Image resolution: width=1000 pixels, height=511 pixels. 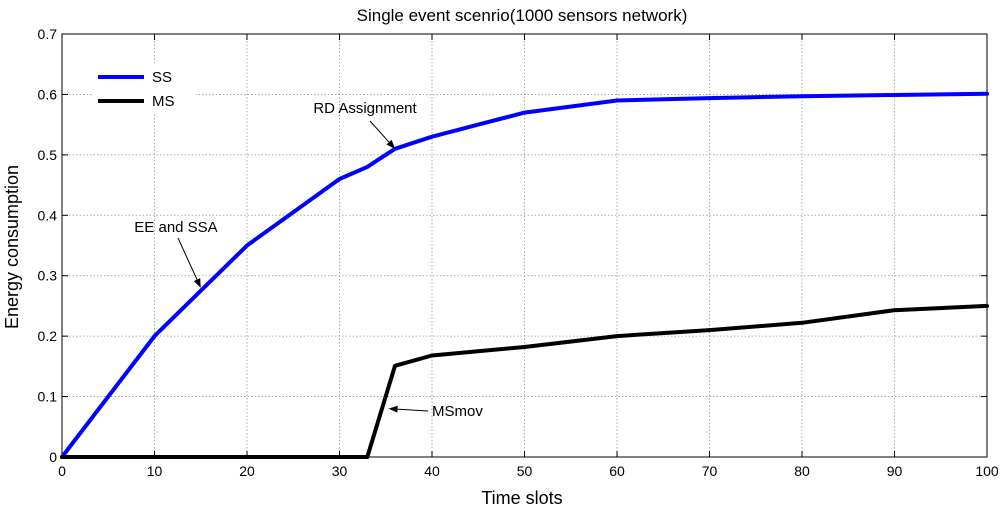 I want to click on y-tick-label: 0.5, so click(x=48, y=155).